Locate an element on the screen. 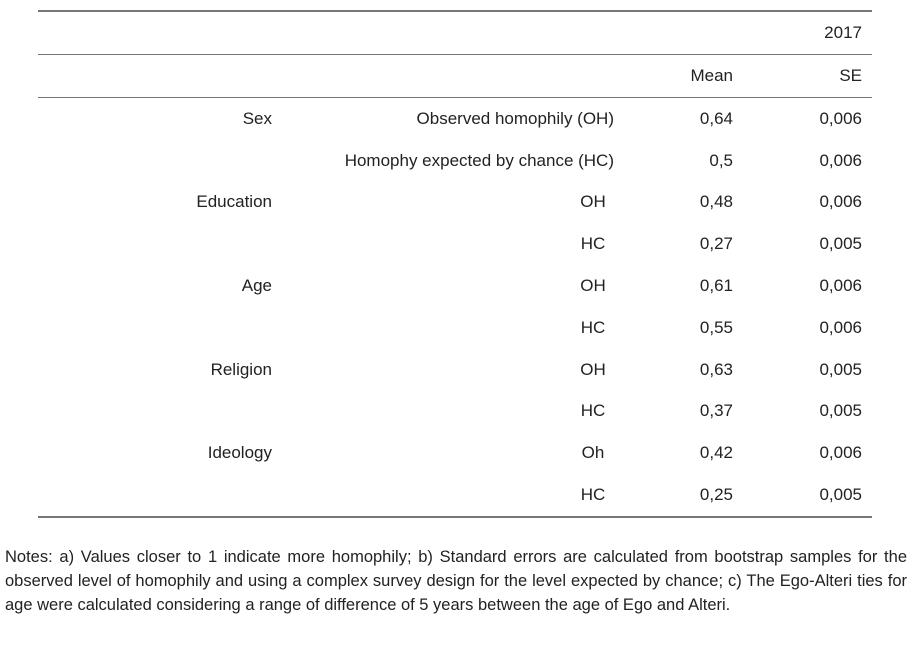  measure-cell: Homophy expected by chance (HC) is located at coordinates (479, 160).